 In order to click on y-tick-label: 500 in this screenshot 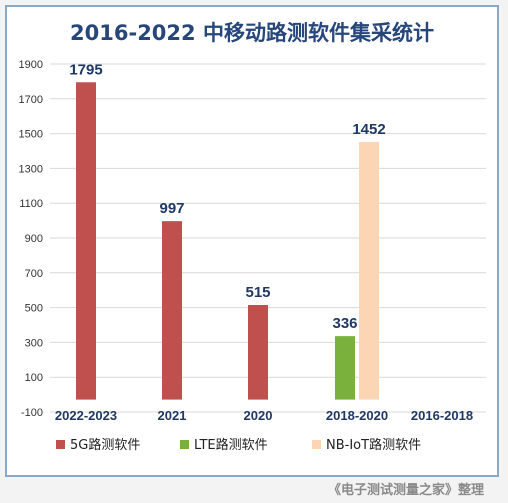, I will do `click(34, 309)`.